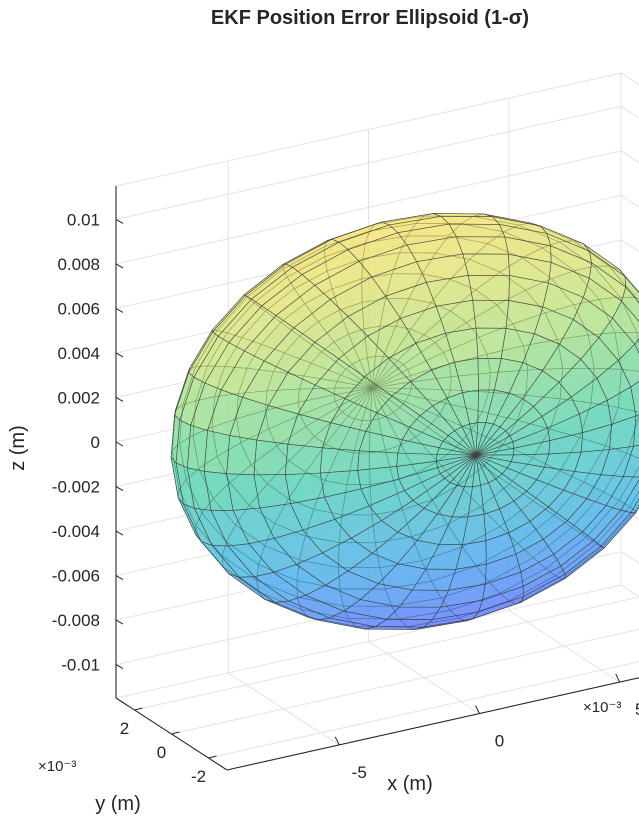 This screenshot has width=639, height=822. I want to click on x-axis-label: x (m), so click(410, 784).